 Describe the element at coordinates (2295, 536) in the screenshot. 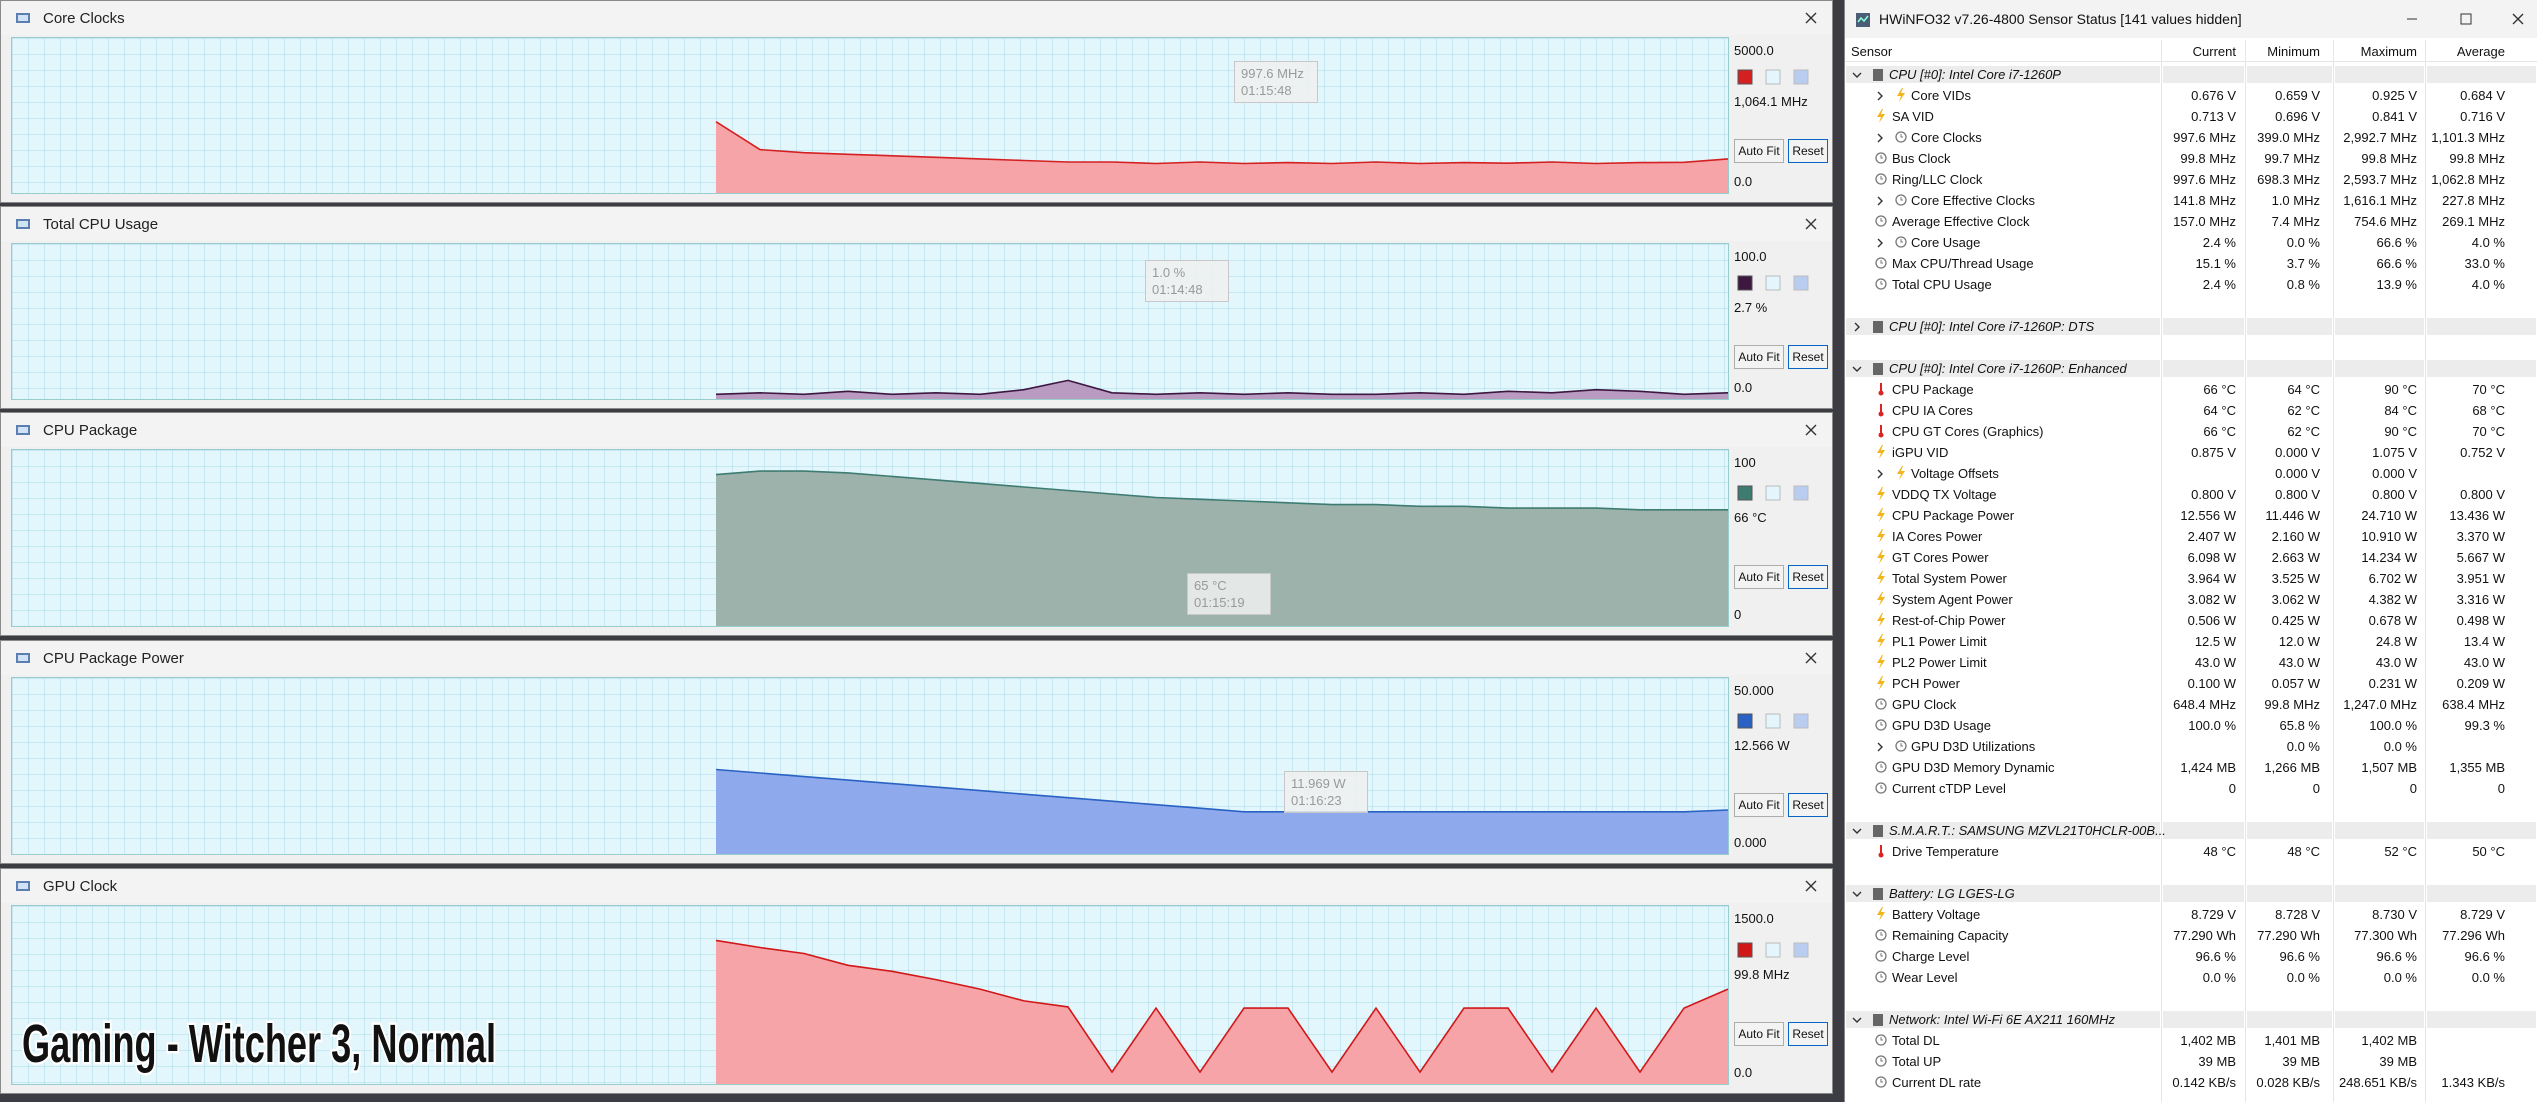

I see `sensor-value: 2.160 W` at that location.